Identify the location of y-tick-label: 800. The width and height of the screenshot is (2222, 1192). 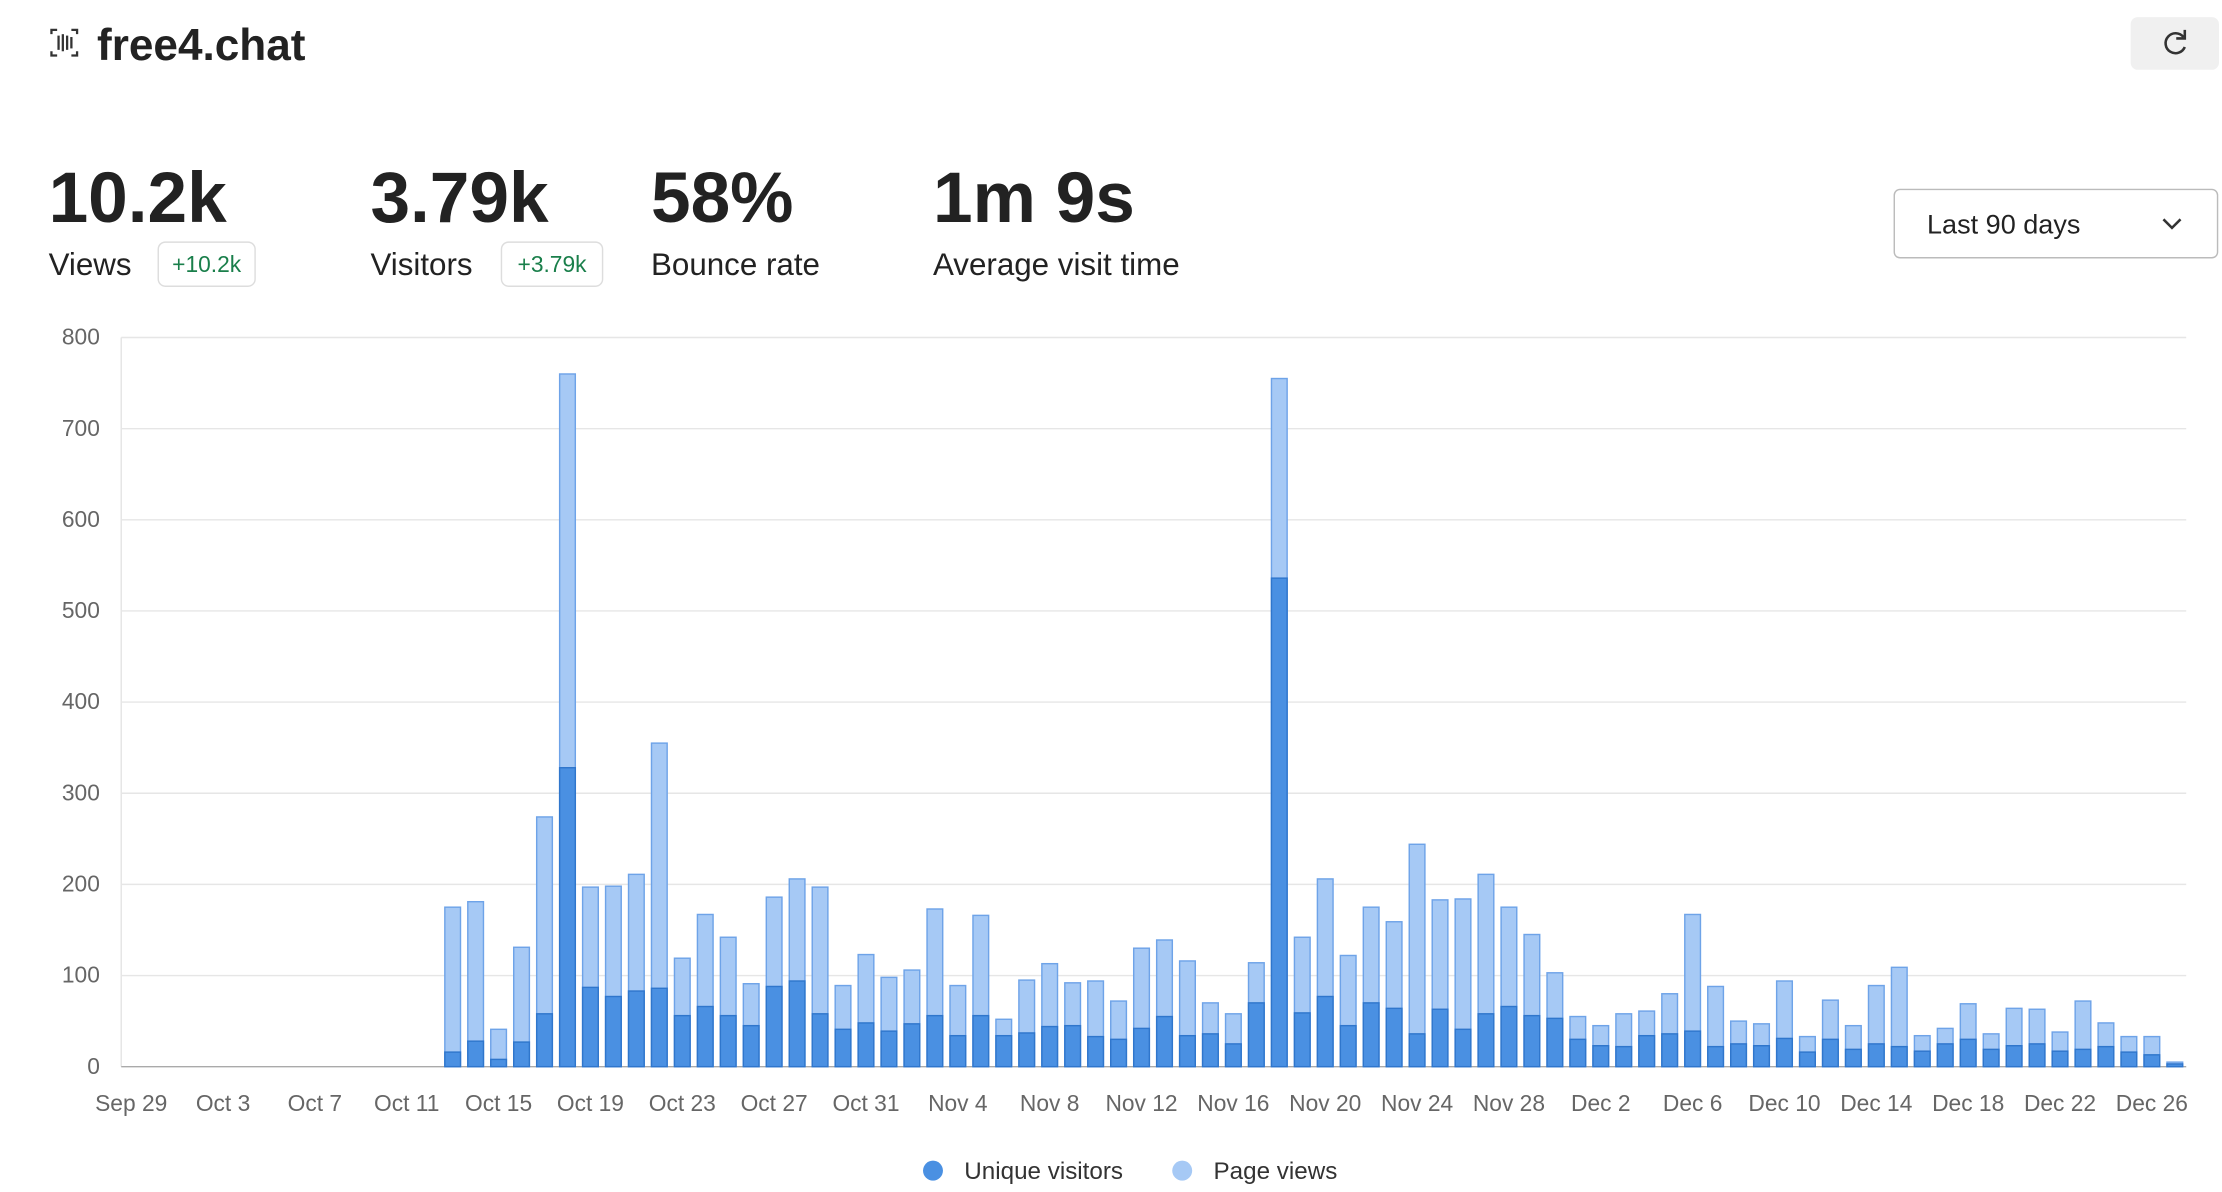
(81, 337).